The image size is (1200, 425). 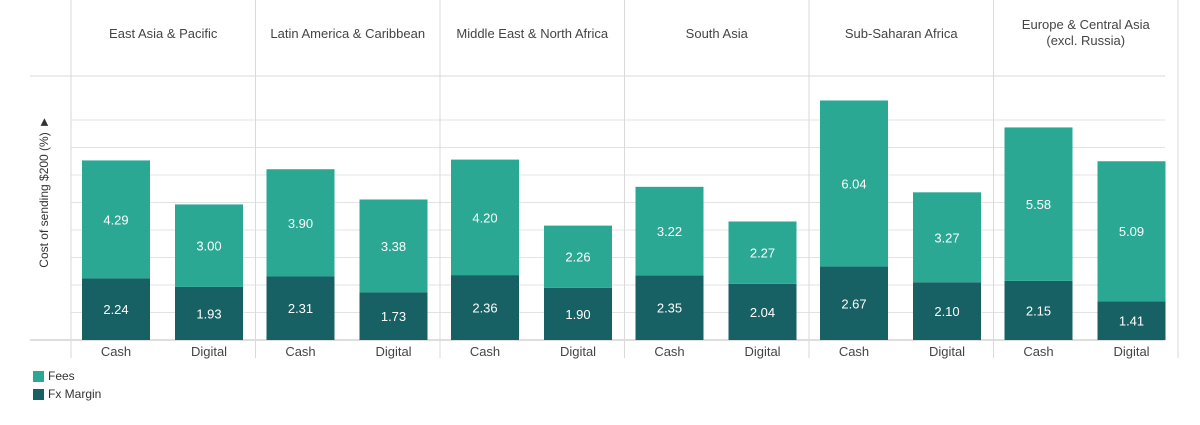 I want to click on panel-title: Sub-Saharan Africa, so click(x=902, y=33).